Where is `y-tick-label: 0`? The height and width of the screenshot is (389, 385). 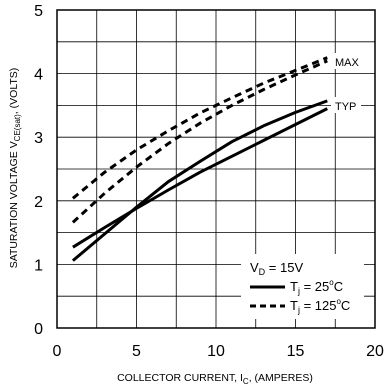
y-tick-label: 0 is located at coordinates (38, 329).